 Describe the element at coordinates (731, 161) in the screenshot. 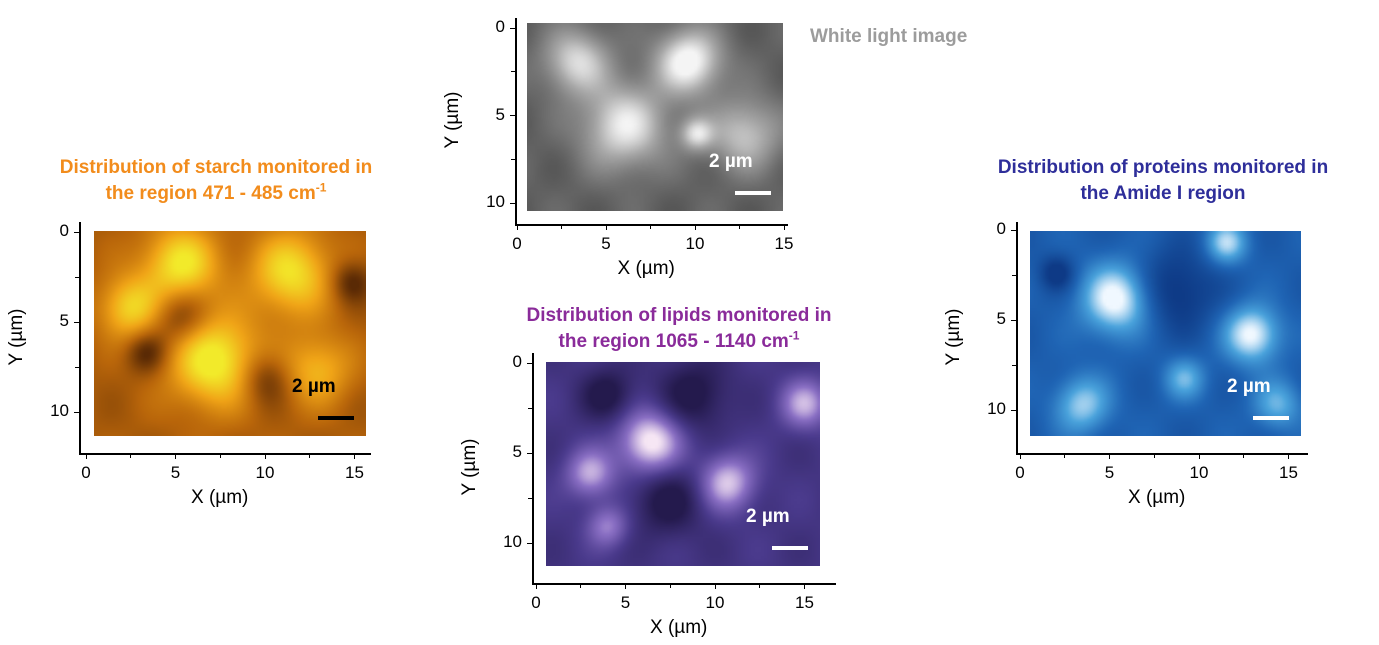

I see `white-light-scale-bar-label: 2 µm` at that location.